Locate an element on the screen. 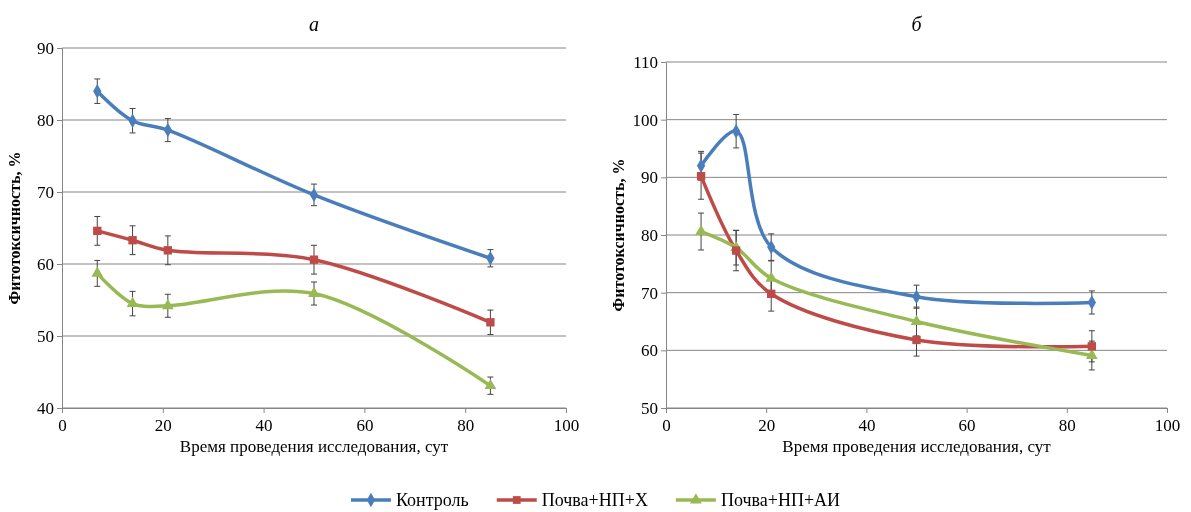  legend-label: Контроль is located at coordinates (432, 500).